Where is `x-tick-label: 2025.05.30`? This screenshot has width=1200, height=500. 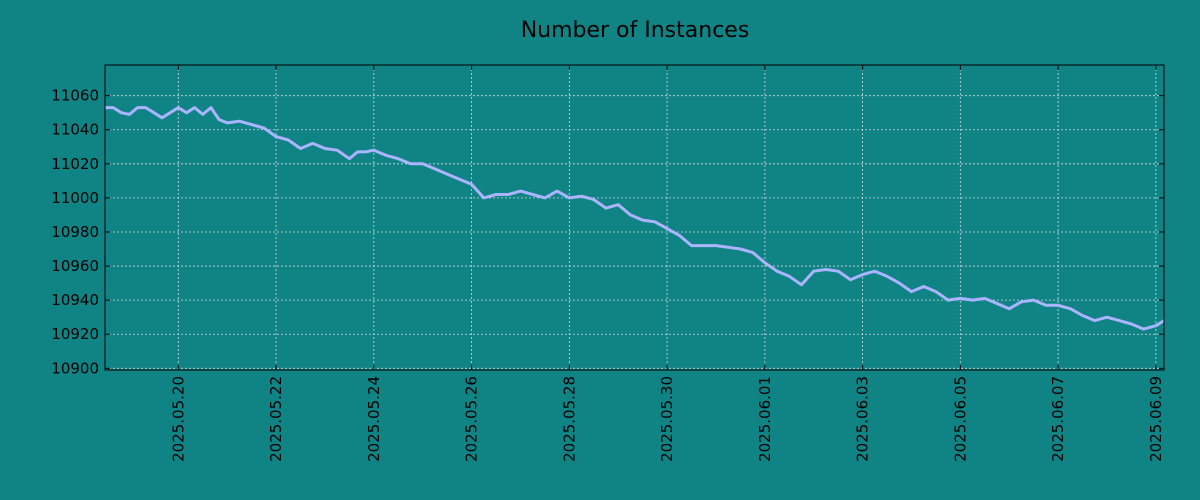
x-tick-label: 2025.05.30 is located at coordinates (667, 419).